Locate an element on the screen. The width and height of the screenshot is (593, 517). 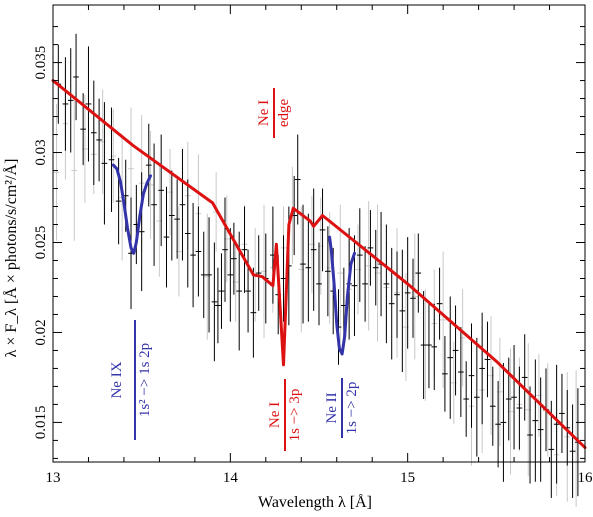
x-tick-label: 14 is located at coordinates (231, 478).